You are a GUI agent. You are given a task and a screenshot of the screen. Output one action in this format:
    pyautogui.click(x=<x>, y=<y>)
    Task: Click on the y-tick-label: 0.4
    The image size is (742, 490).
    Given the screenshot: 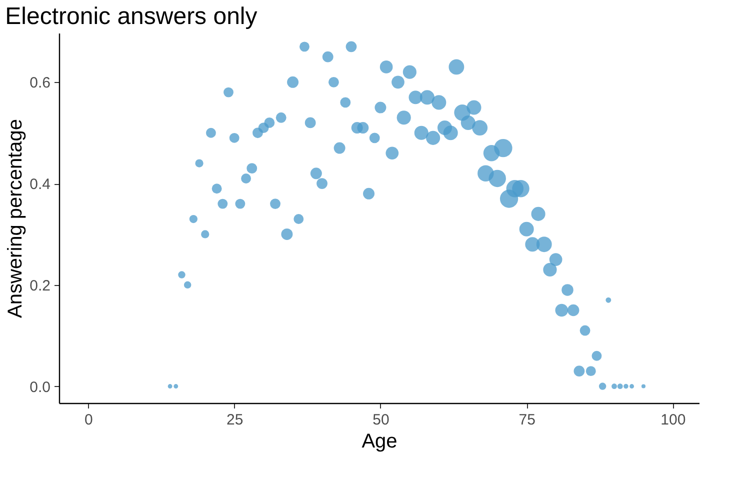 What is the action you would take?
    pyautogui.click(x=40, y=185)
    